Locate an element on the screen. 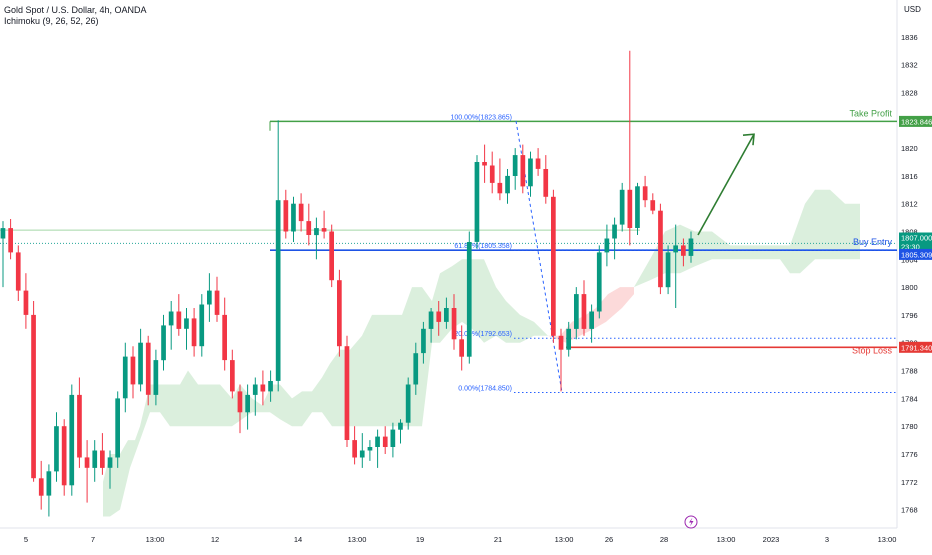 This screenshot has height=555, width=932. x-tick-label: 14 is located at coordinates (298, 539).